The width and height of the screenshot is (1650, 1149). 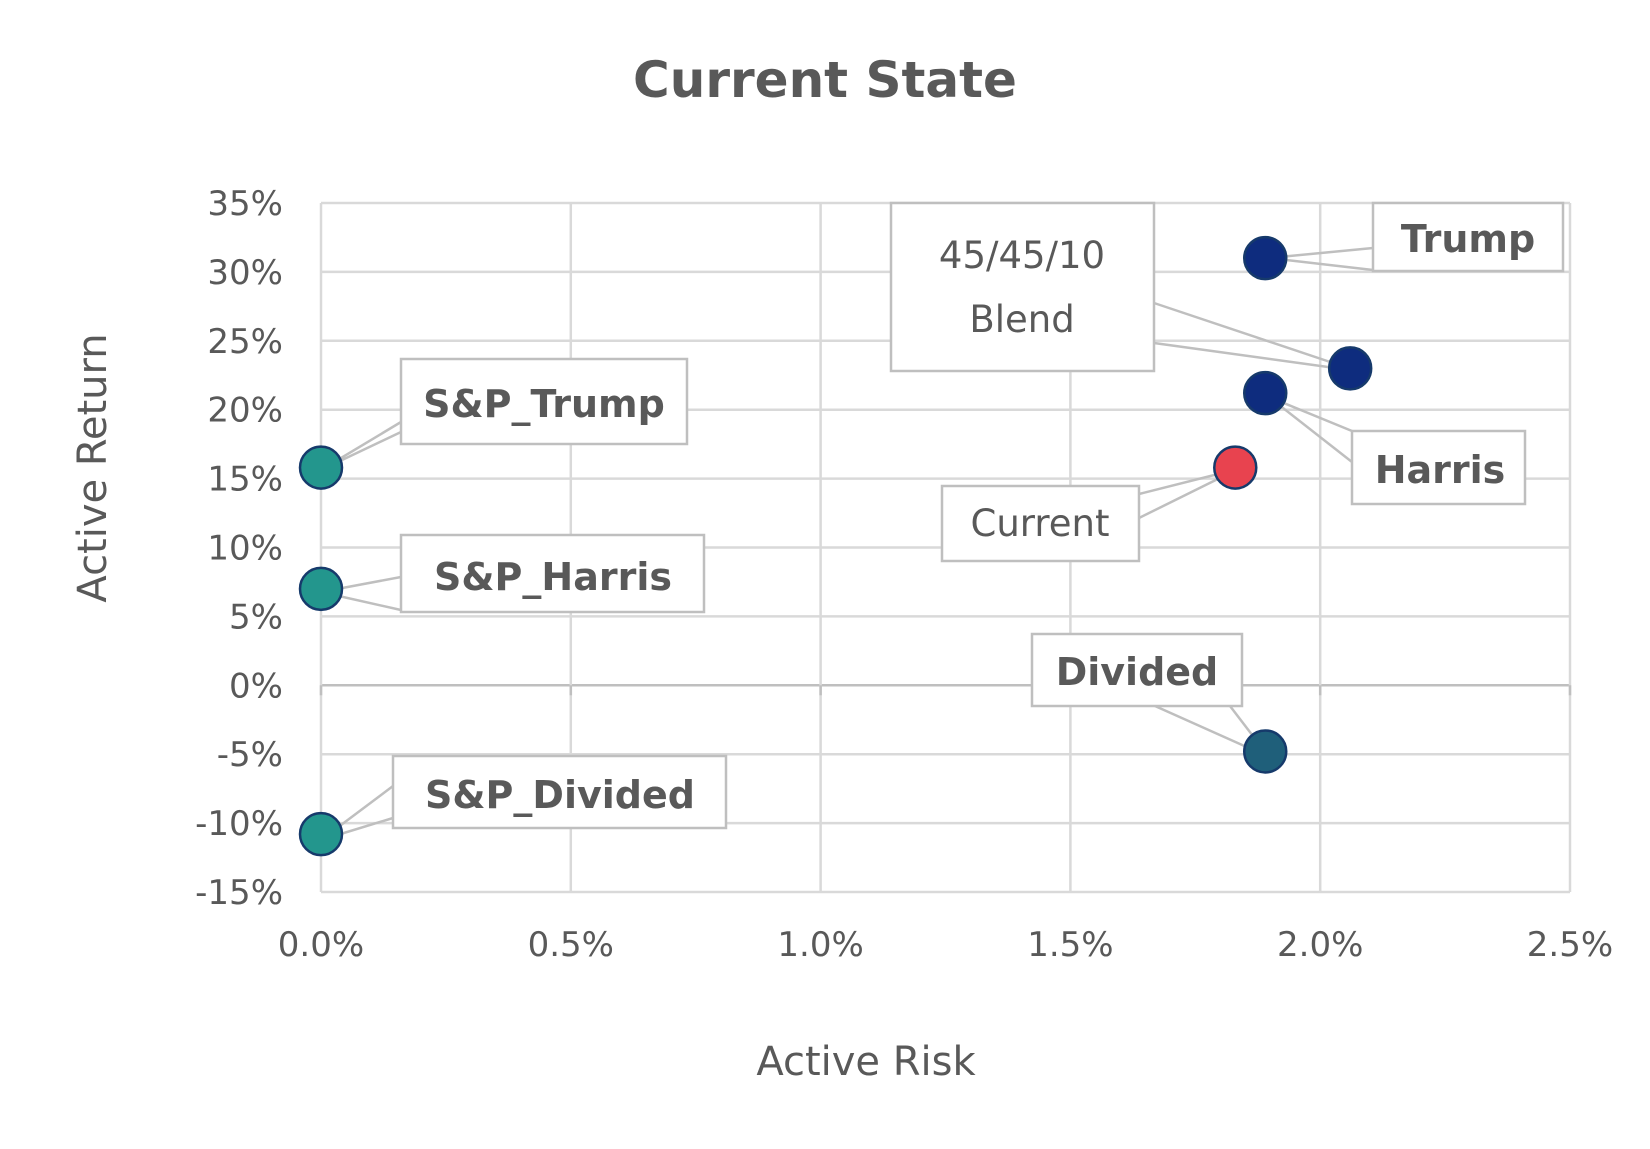 I want to click on y-tick-label: 0%, so click(x=256, y=686).